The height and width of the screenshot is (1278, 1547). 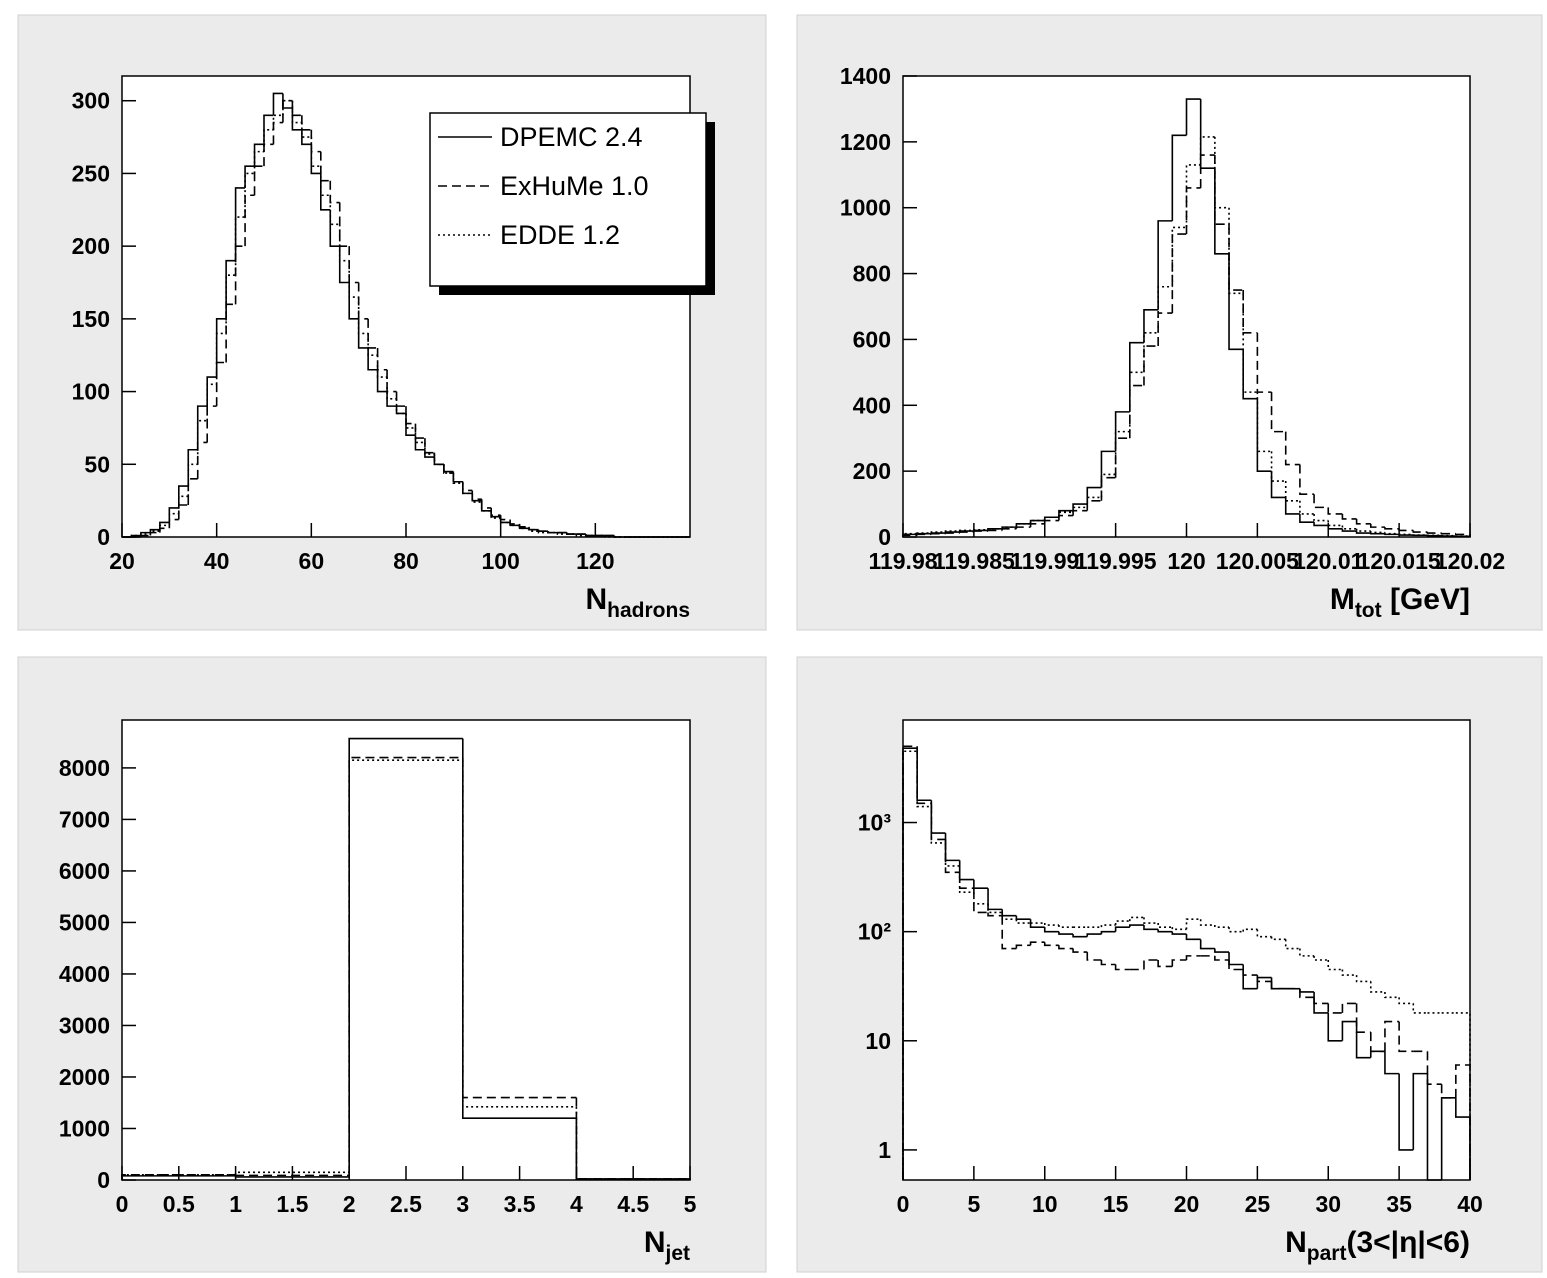 I want to click on legend-label: EDDE 1.2, so click(x=560, y=235).